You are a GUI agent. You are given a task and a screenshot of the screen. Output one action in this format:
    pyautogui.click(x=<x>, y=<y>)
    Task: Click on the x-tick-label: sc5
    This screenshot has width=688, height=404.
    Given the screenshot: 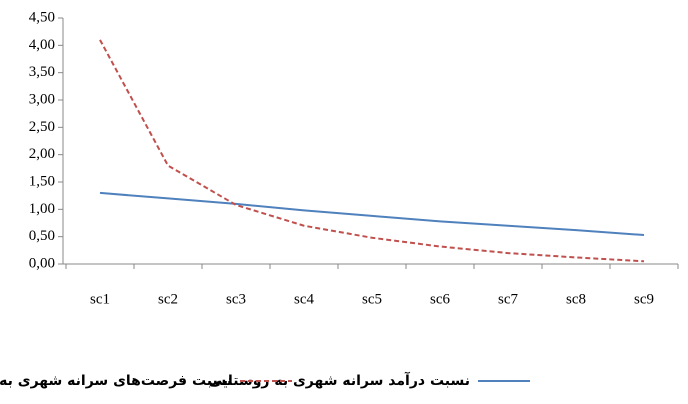 What is the action you would take?
    pyautogui.click(x=372, y=299)
    